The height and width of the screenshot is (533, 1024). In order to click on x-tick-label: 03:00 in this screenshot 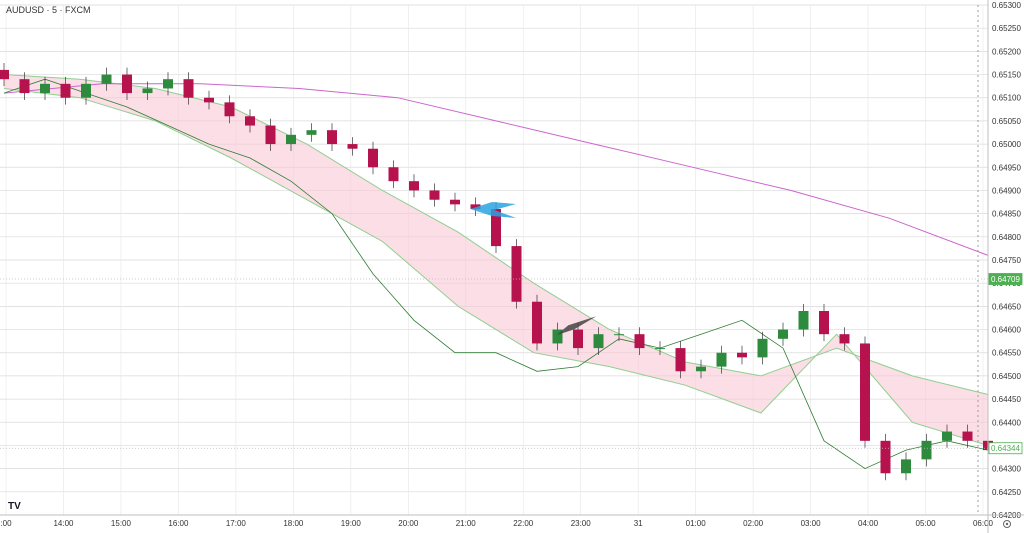, I will do `click(811, 523)`.